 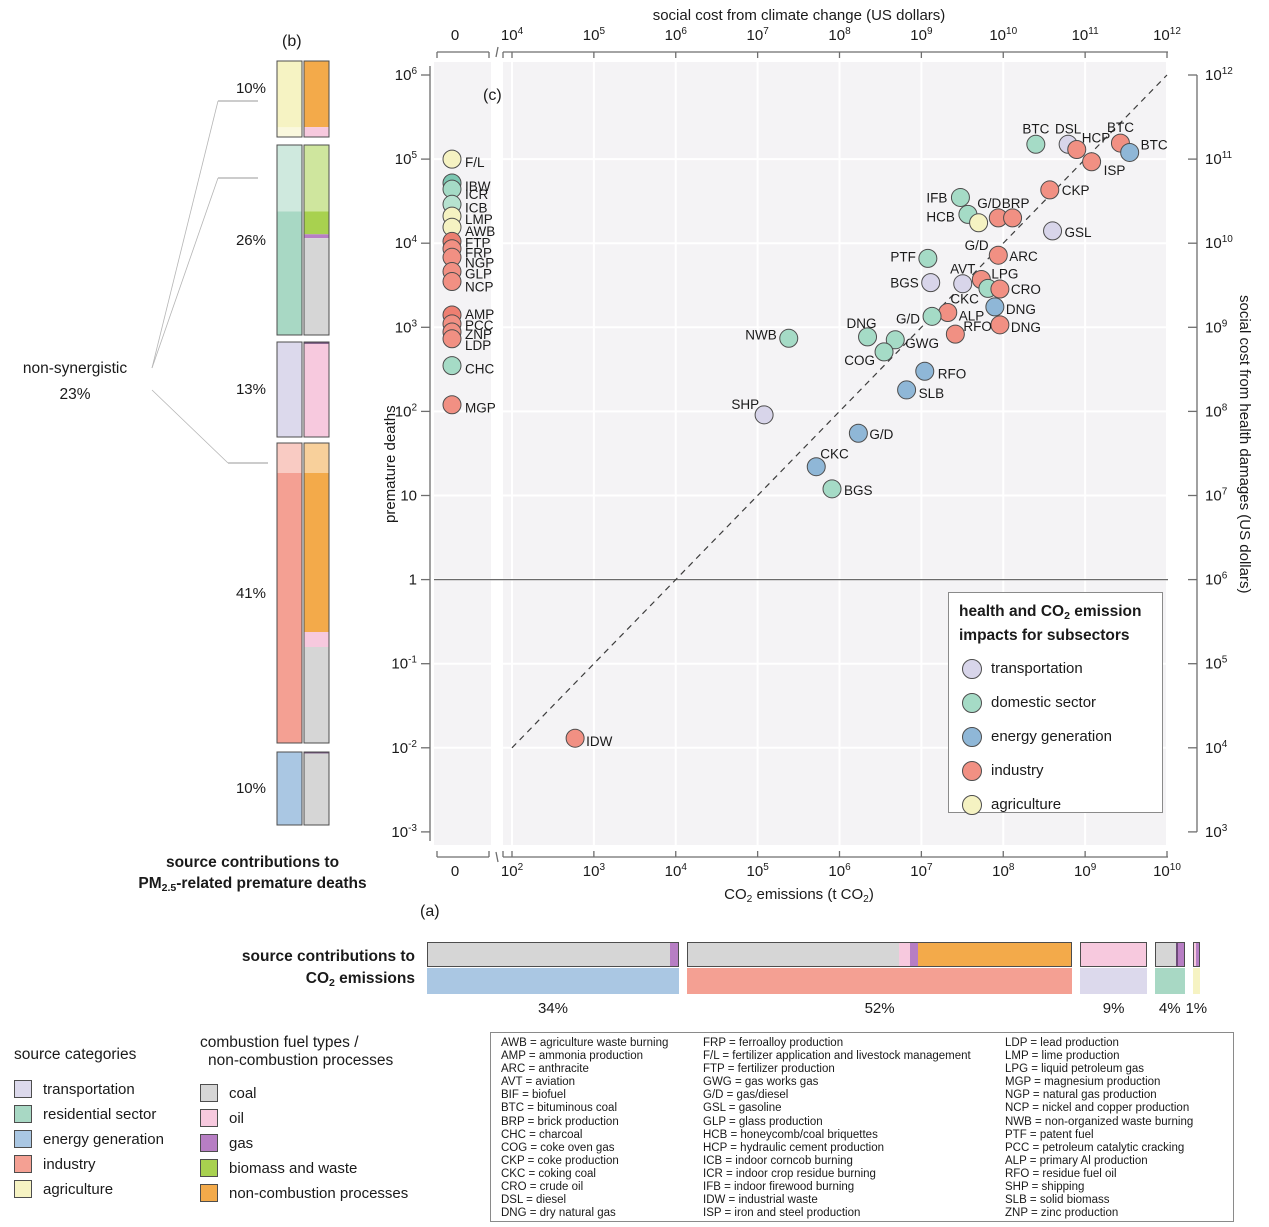 I want to click on point-label-ICR: ICR, so click(x=477, y=194).